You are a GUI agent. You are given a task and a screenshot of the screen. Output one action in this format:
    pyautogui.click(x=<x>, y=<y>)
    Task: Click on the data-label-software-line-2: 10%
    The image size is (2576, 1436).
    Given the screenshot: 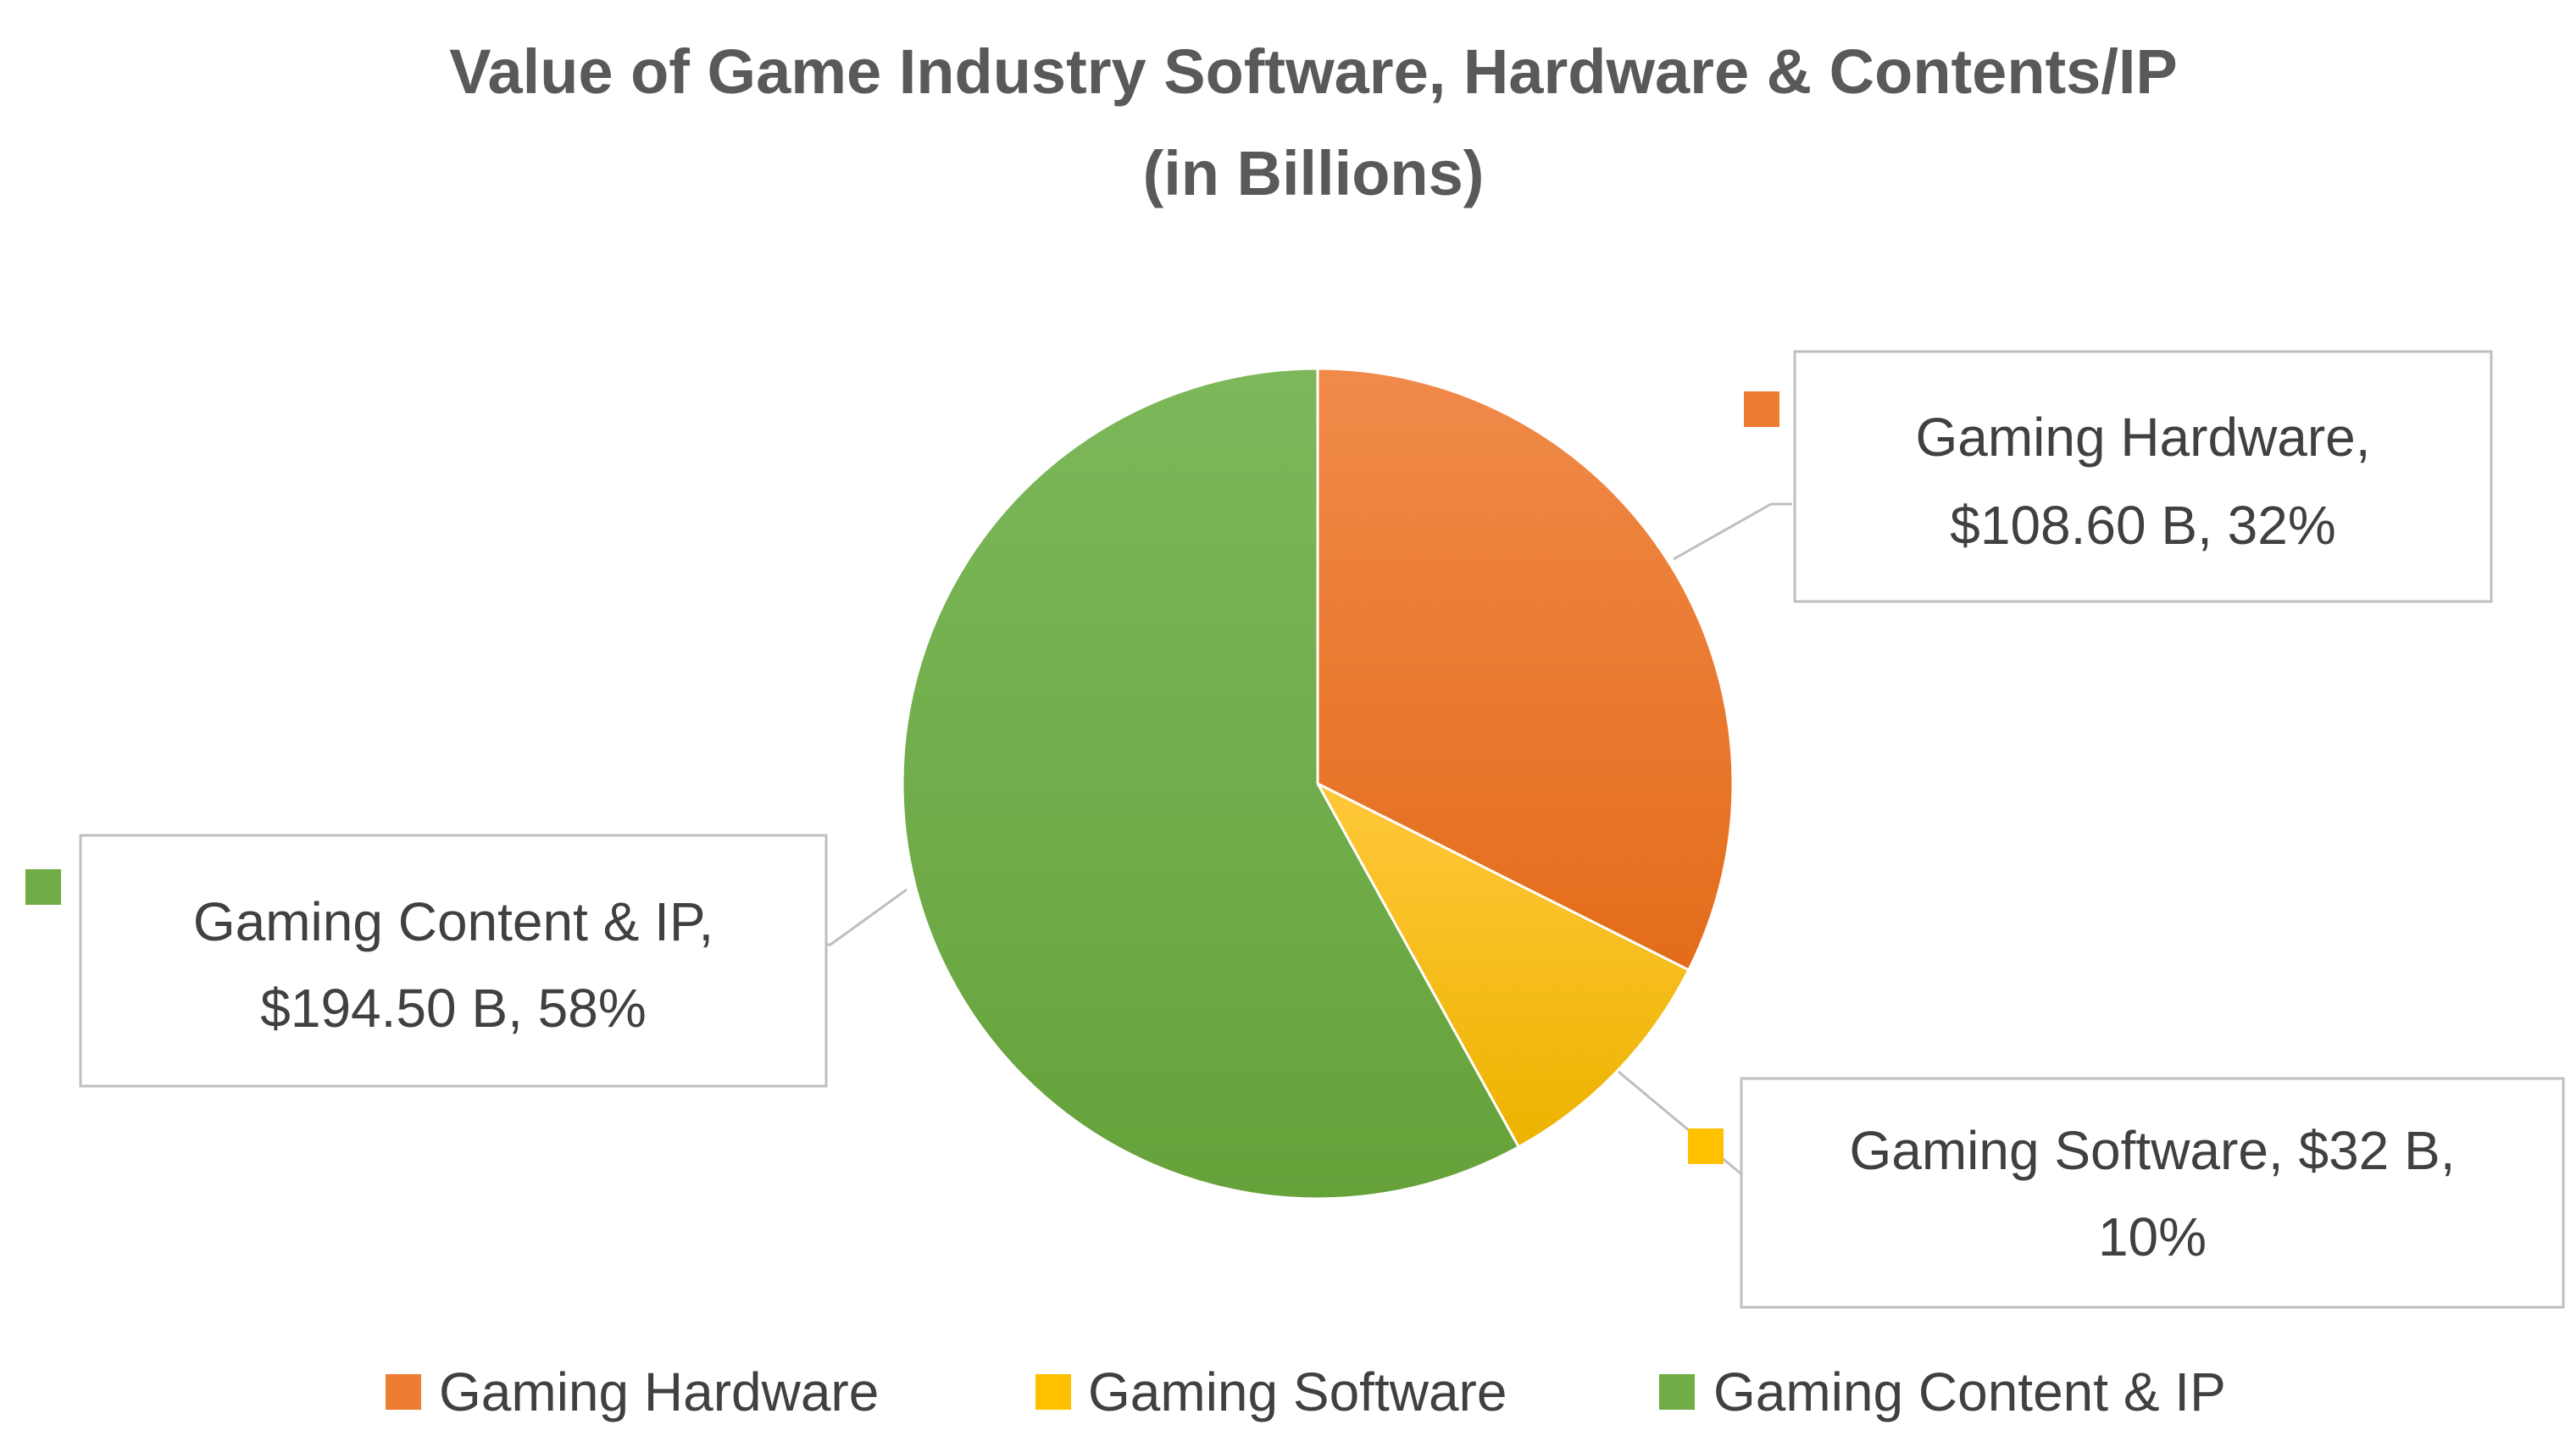 What is the action you would take?
    pyautogui.click(x=2152, y=1236)
    